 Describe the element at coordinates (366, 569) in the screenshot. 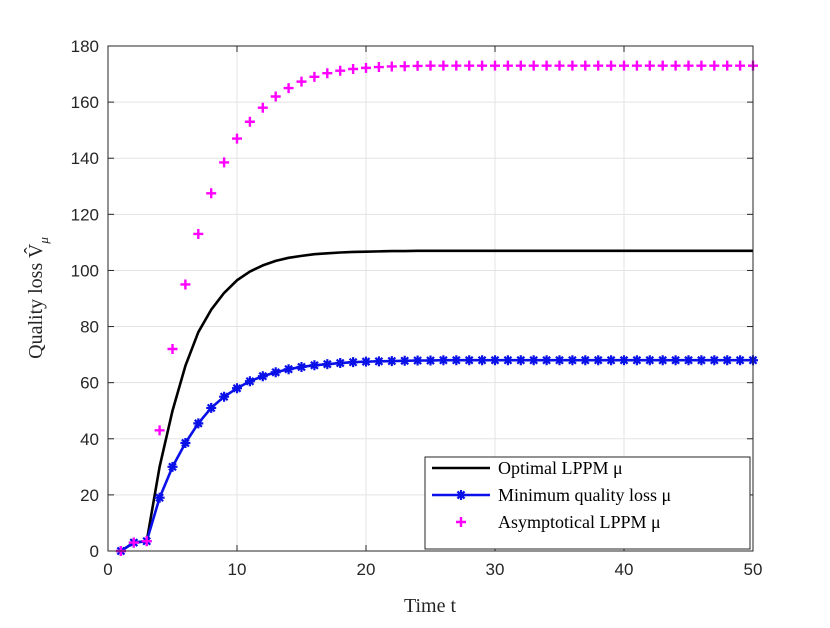

I see `x-tick-label: 20` at that location.